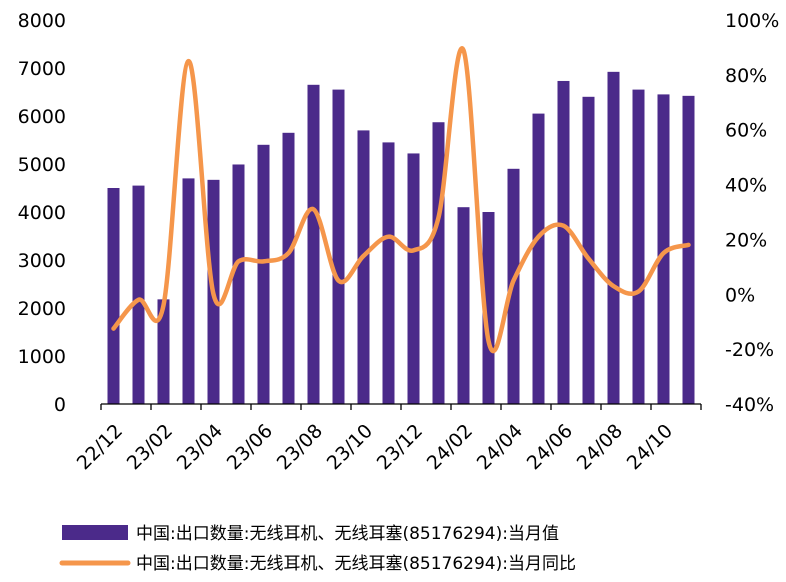  What do you see at coordinates (42, 165) in the screenshot?
I see `left-tick-label: 5000` at bounding box center [42, 165].